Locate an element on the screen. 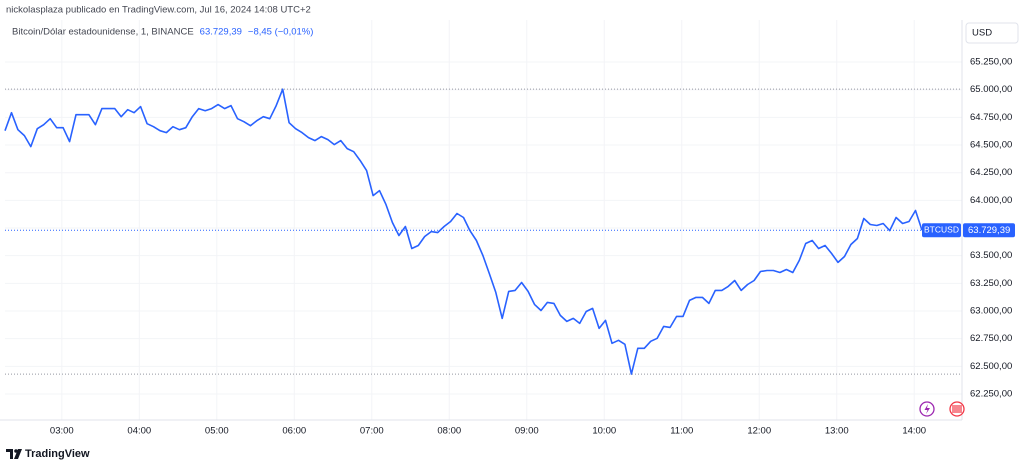 This screenshot has height=467, width=1024. x-tick-label: 07:00 is located at coordinates (372, 431).